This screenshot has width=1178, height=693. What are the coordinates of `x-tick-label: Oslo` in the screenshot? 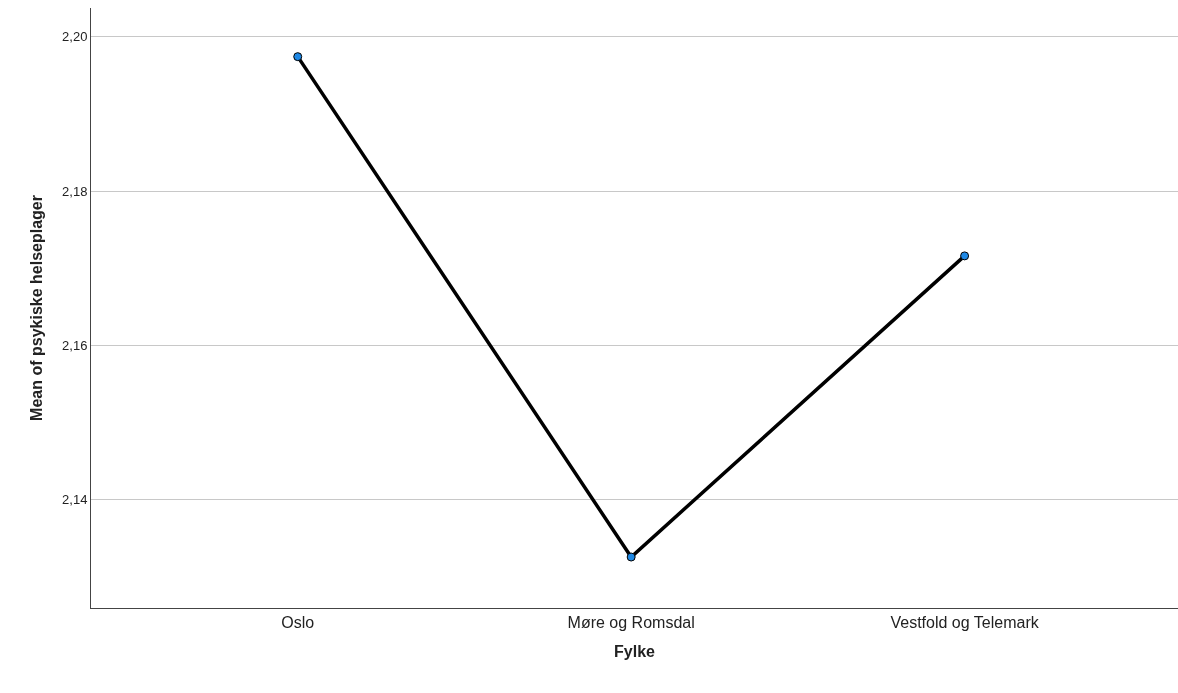 It's located at (298, 623).